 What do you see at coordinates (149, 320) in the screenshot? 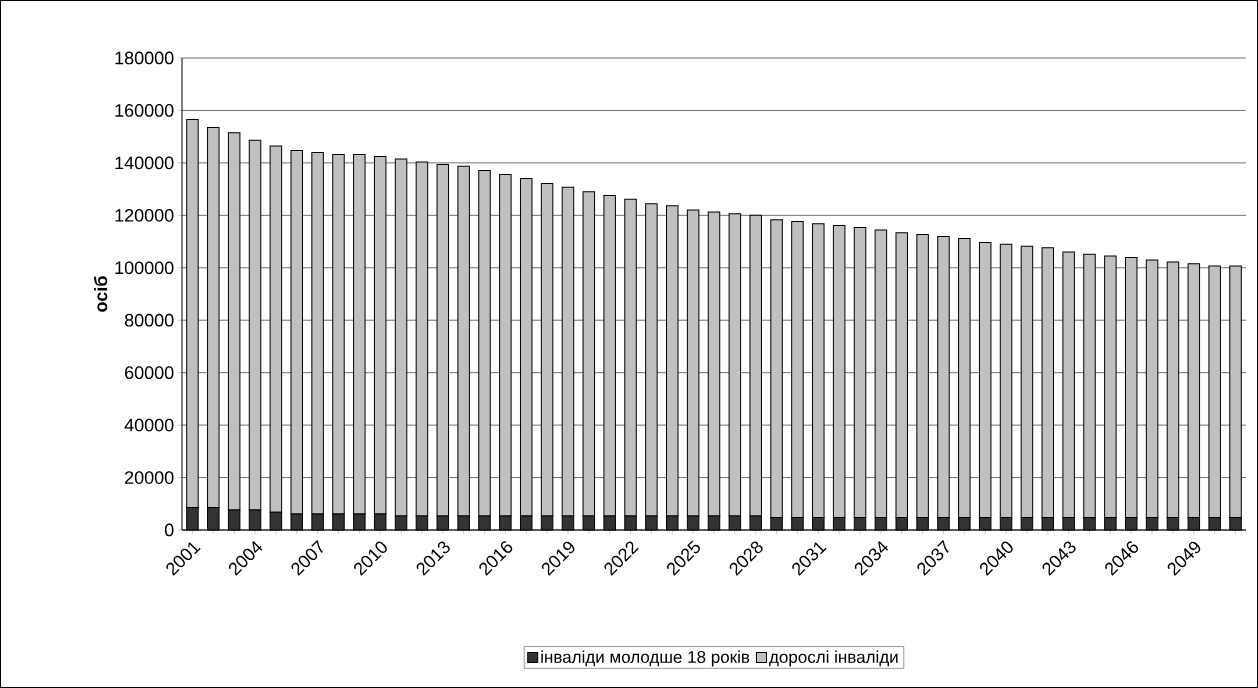
I see `y-tick-label: 80000` at bounding box center [149, 320].